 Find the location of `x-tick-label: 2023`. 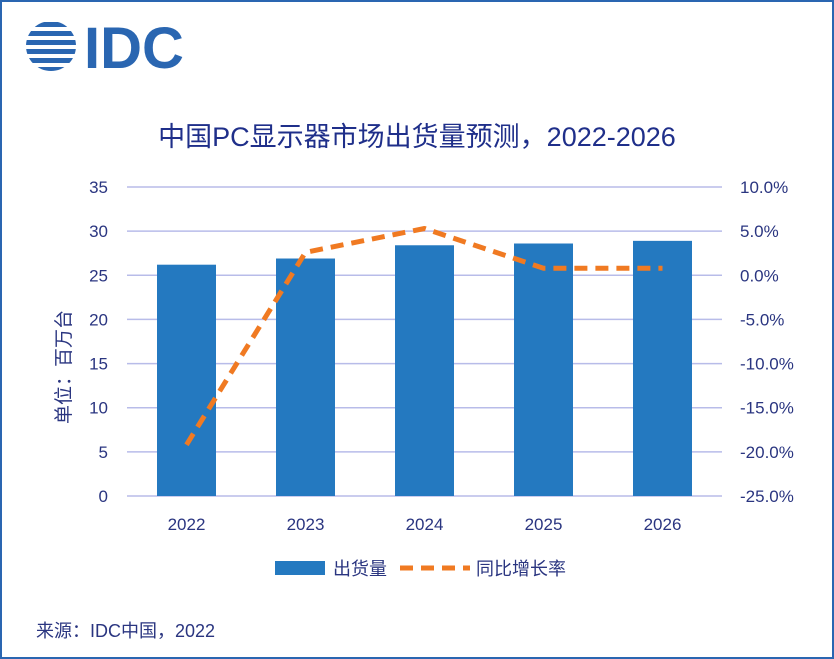

x-tick-label: 2023 is located at coordinates (306, 524).